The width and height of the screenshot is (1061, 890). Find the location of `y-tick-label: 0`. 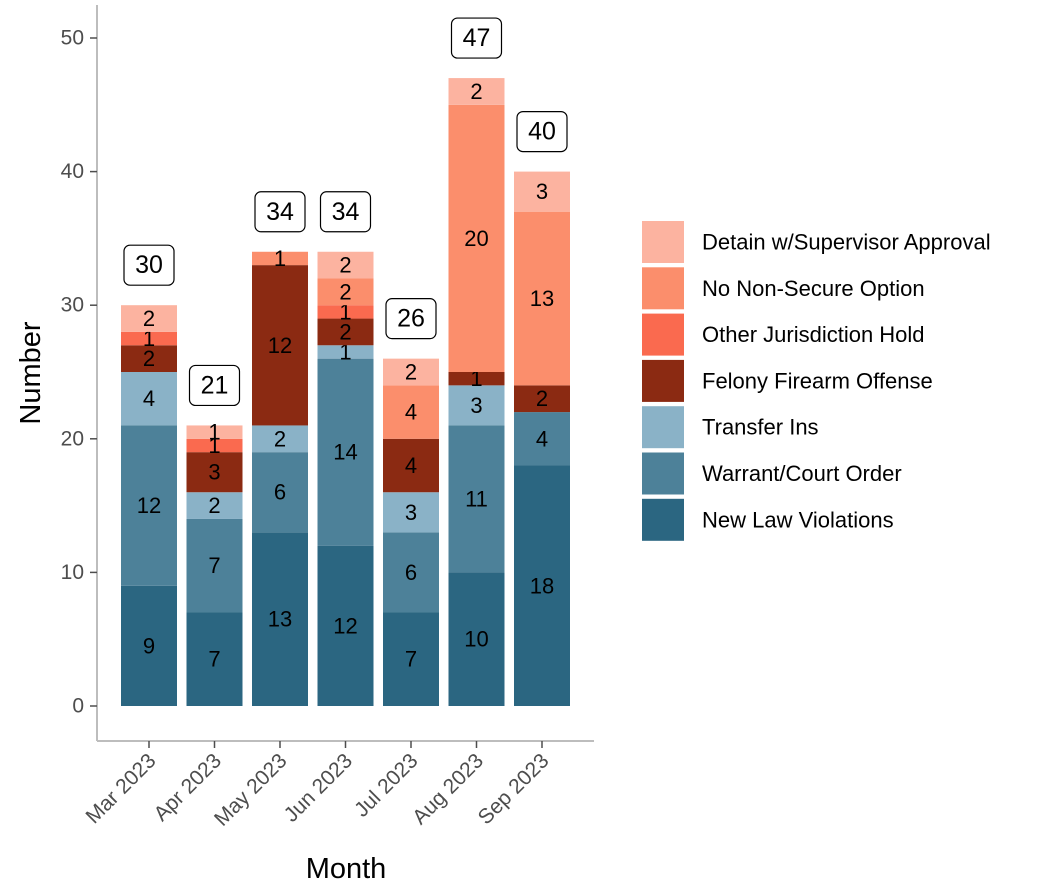

y-tick-label: 0 is located at coordinates (78, 706).